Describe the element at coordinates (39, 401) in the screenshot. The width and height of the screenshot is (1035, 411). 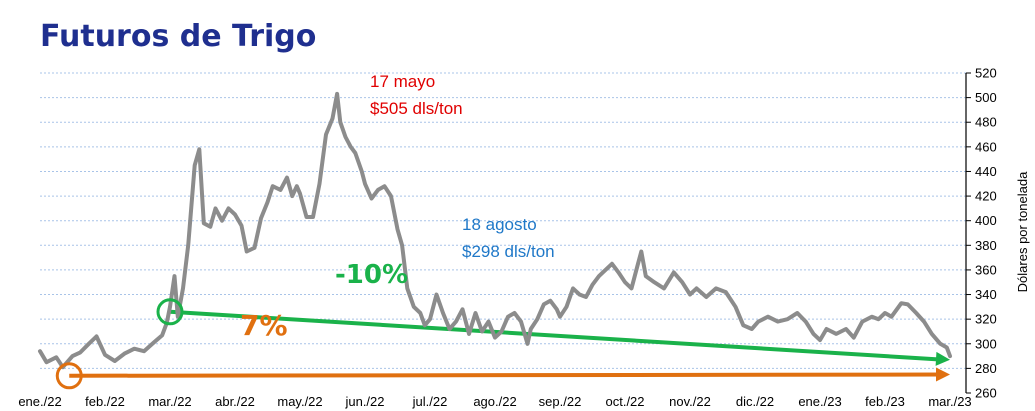
I see `x-tick-label: ene./22` at that location.